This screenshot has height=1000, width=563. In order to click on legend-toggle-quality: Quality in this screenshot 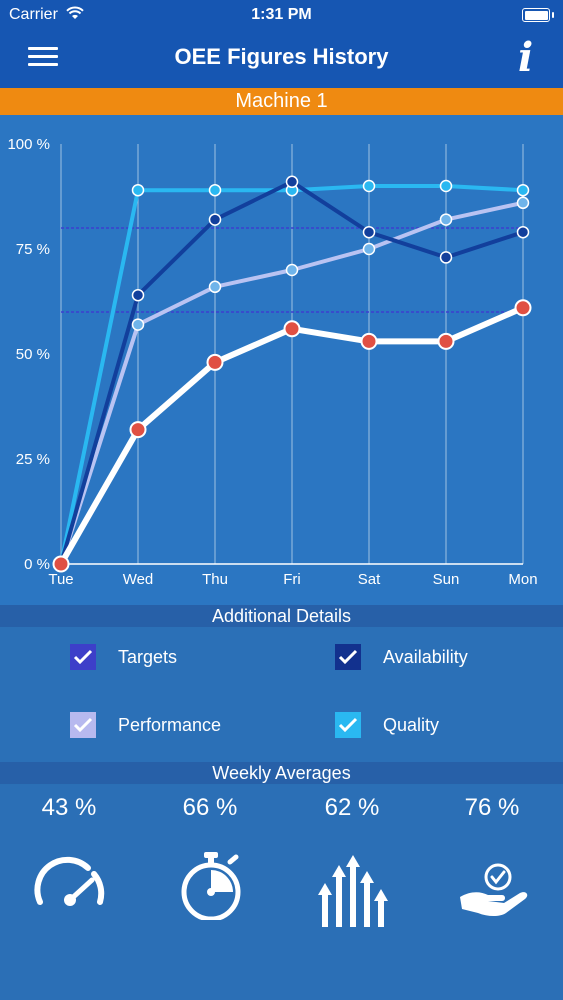, I will do `click(387, 725)`.